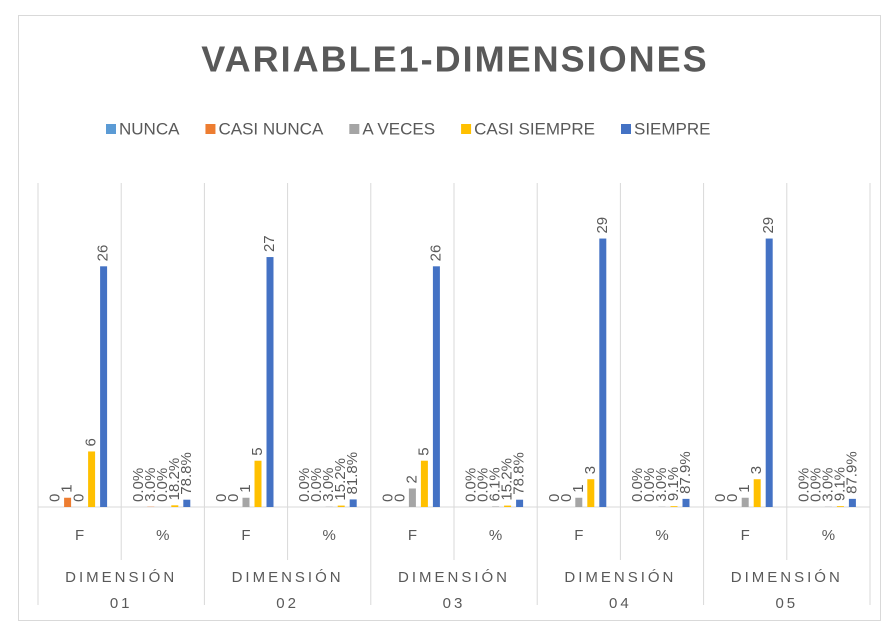  What do you see at coordinates (534, 128) in the screenshot?
I see `legend-label: CASI SIEMPRE` at bounding box center [534, 128].